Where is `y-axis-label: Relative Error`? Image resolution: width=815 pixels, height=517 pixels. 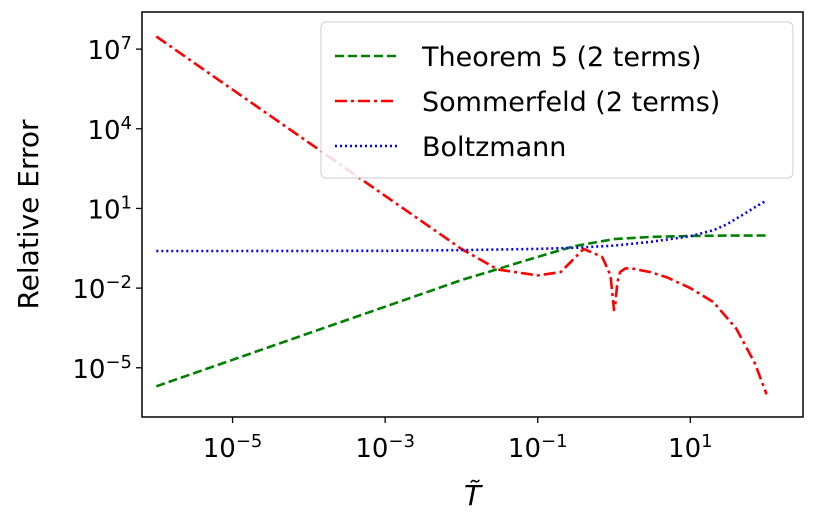
y-axis-label: Relative Error is located at coordinates (28, 214).